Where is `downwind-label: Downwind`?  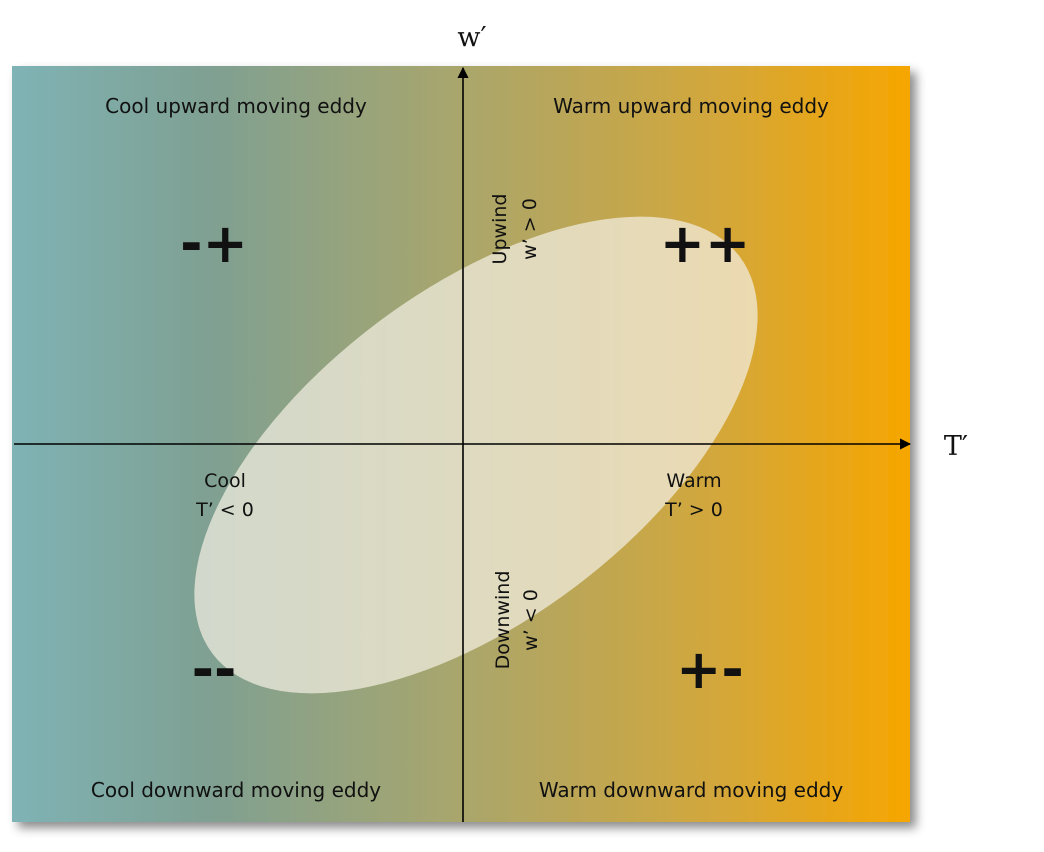 downwind-label: Downwind is located at coordinates (503, 620).